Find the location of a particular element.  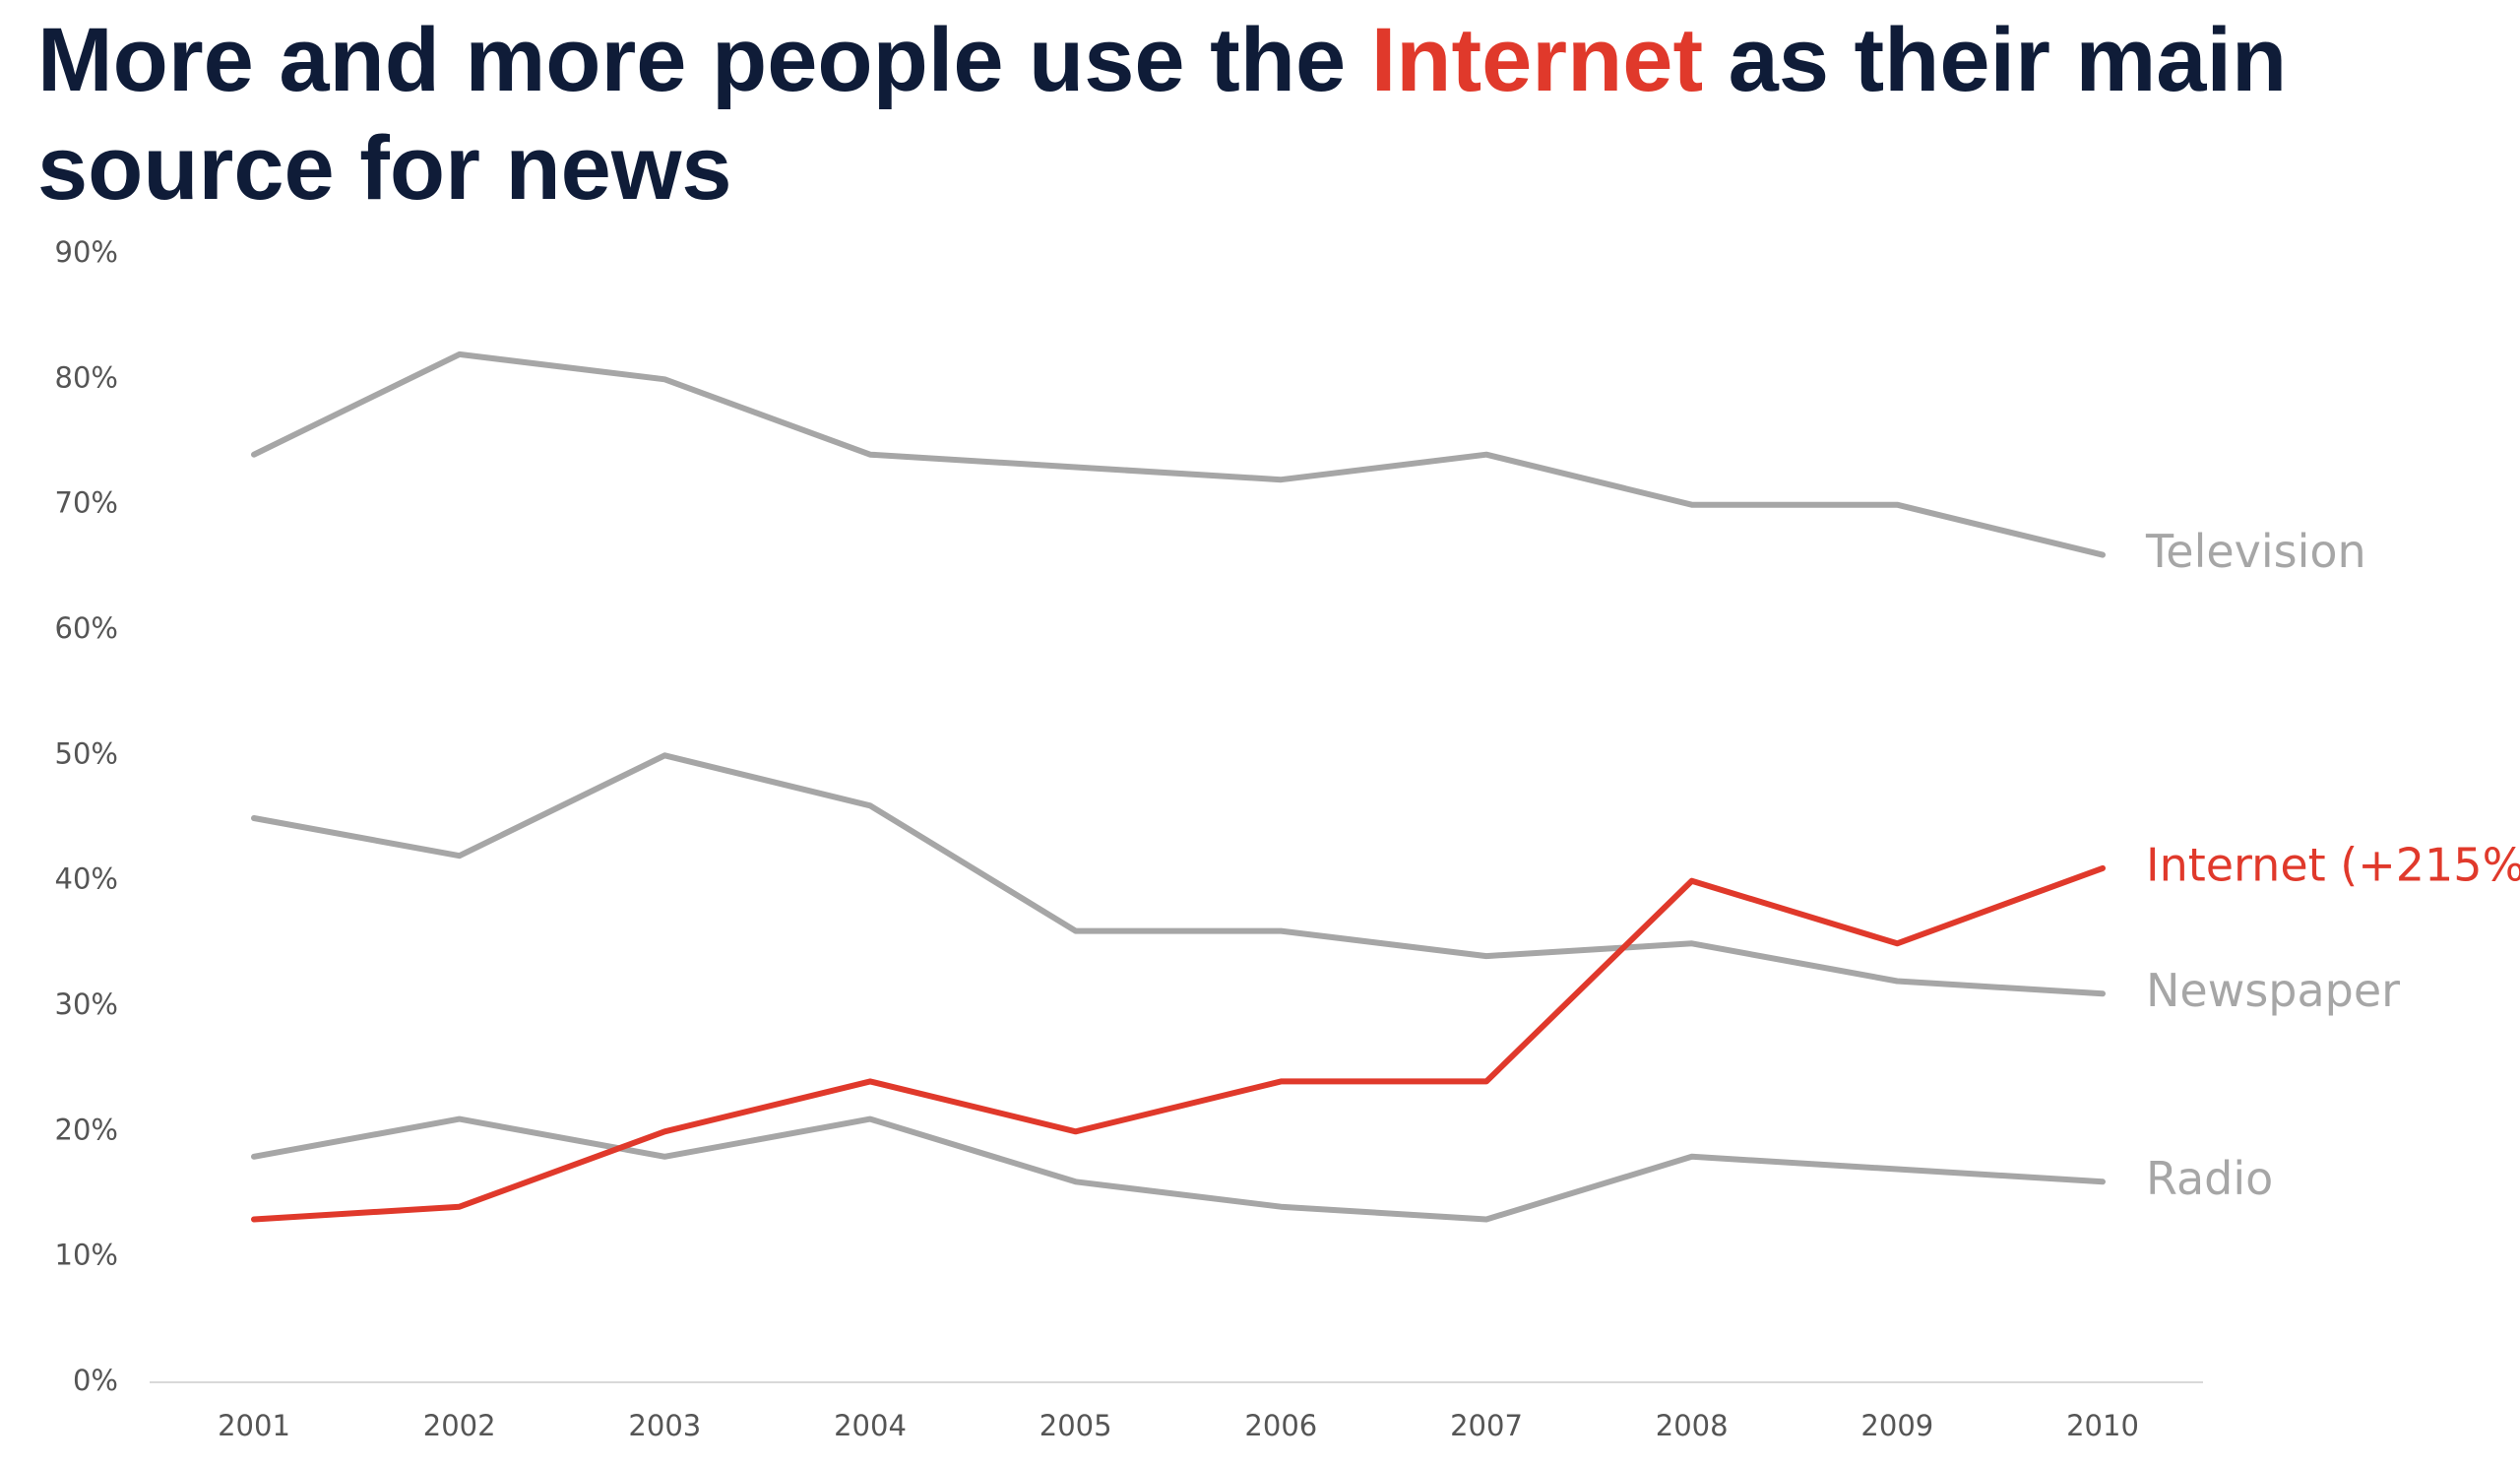

y-tick-label: 70% is located at coordinates (86, 503).